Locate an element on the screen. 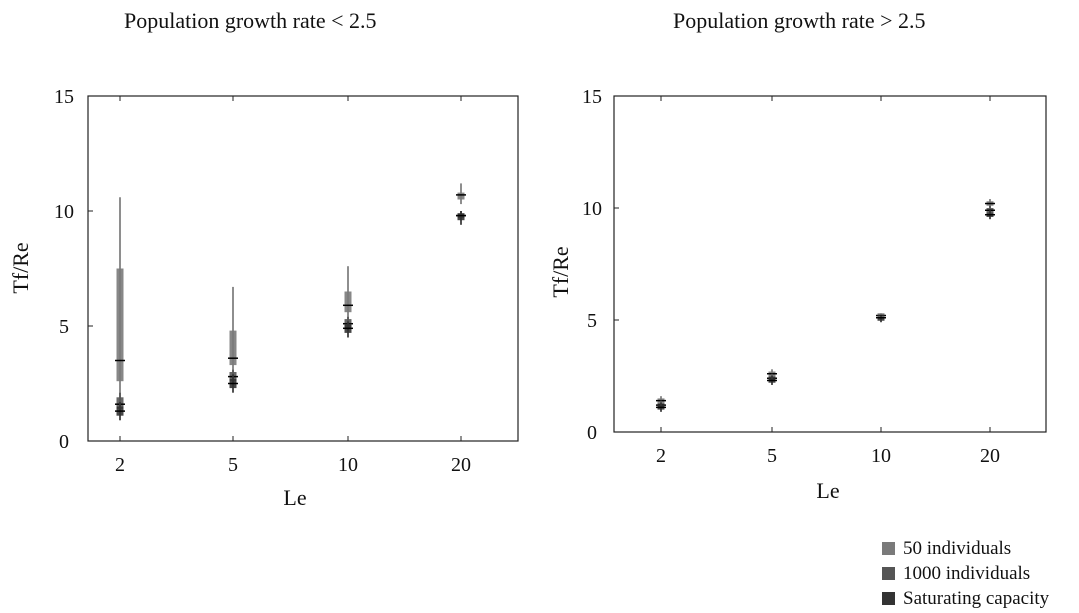 The width and height of the screenshot is (1079, 613). chart-title-left: Population growth rate < 2.5 is located at coordinates (250, 20).